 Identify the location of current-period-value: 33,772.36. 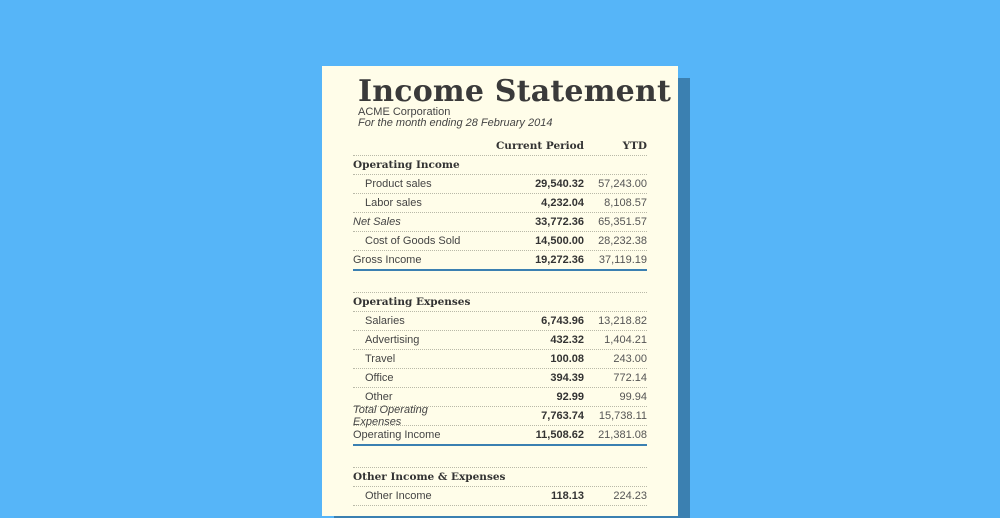
(559, 222).